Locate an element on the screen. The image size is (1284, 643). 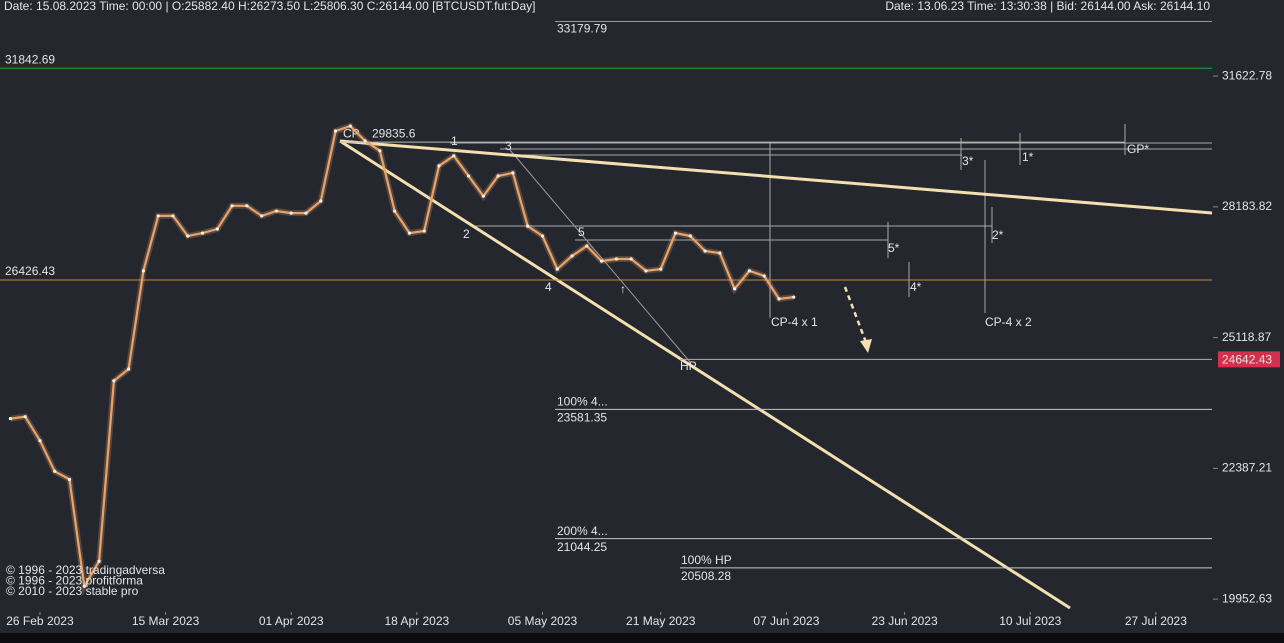
x-tick-label: 05 May 2023 is located at coordinates (543, 621).